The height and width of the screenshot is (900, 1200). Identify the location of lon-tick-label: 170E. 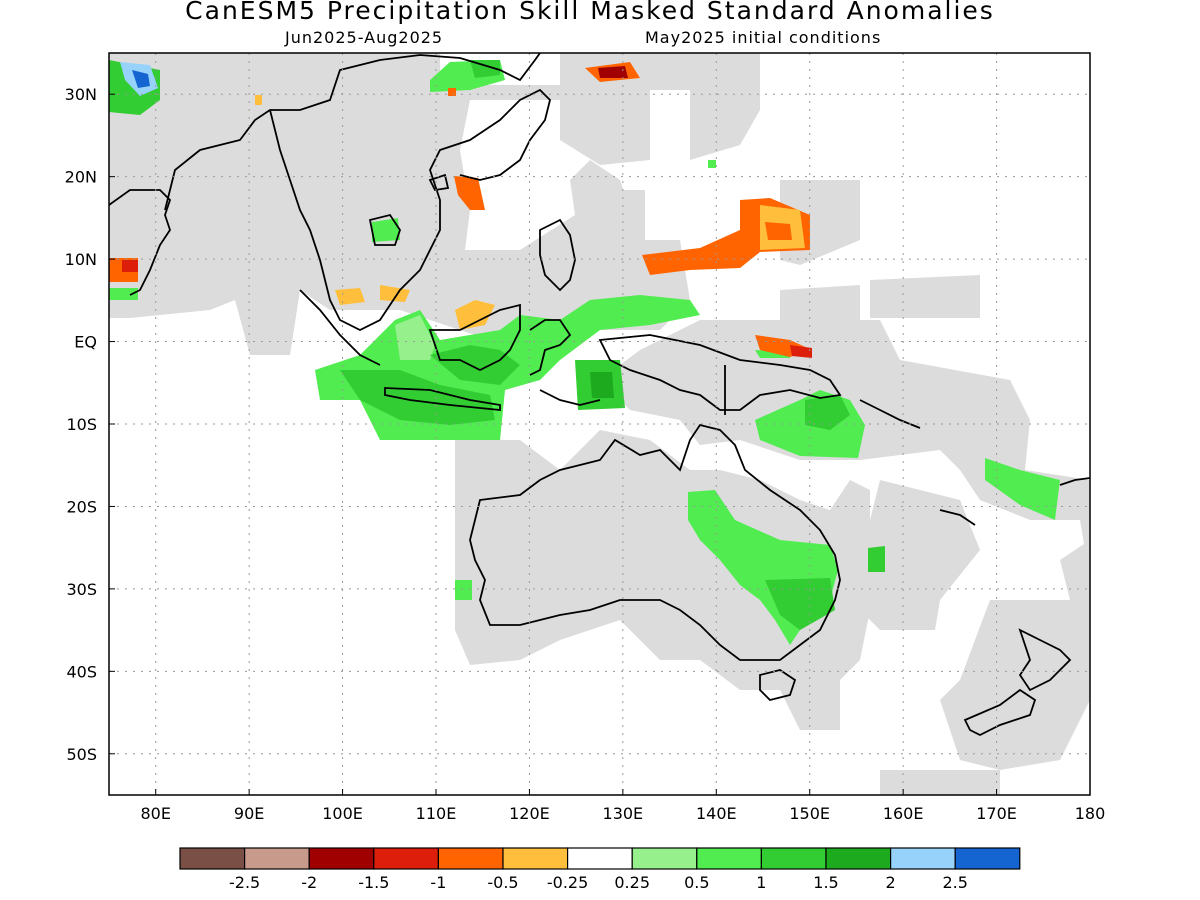
(996, 813).